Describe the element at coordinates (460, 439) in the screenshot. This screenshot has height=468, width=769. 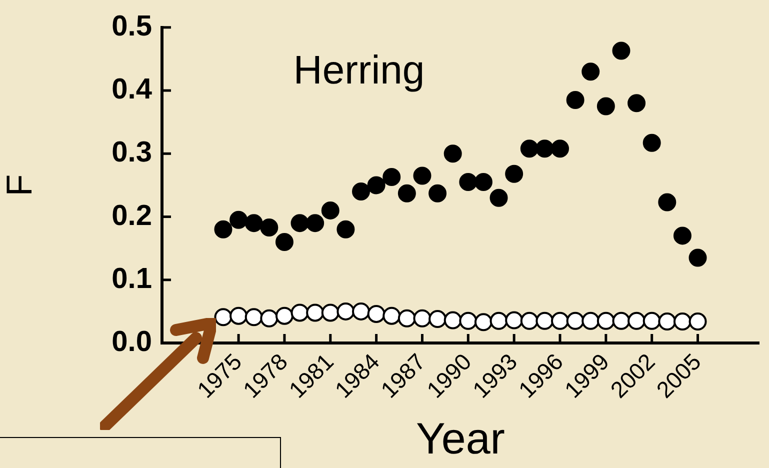
I see `x-axis-title: Year` at that location.